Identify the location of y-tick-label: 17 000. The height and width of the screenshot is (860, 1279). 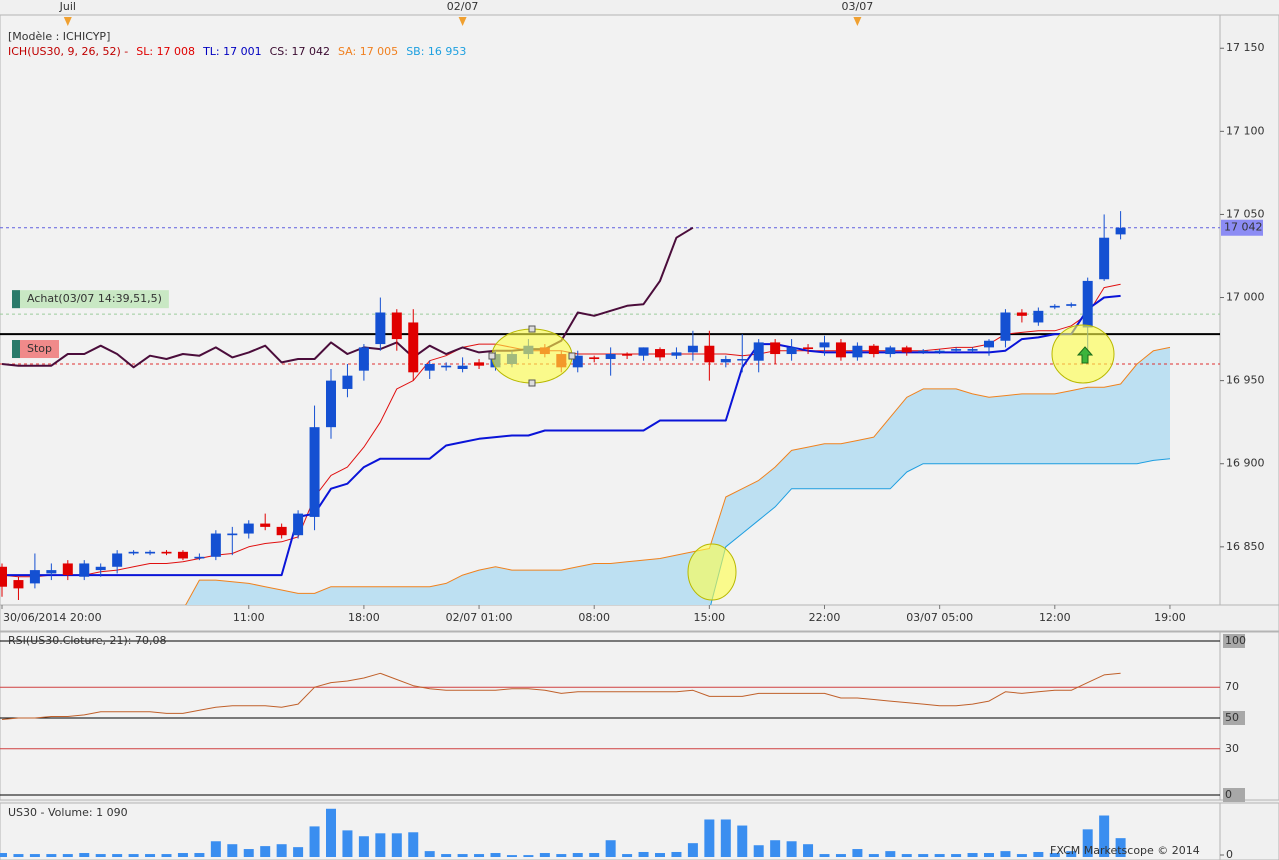
(1245, 297).